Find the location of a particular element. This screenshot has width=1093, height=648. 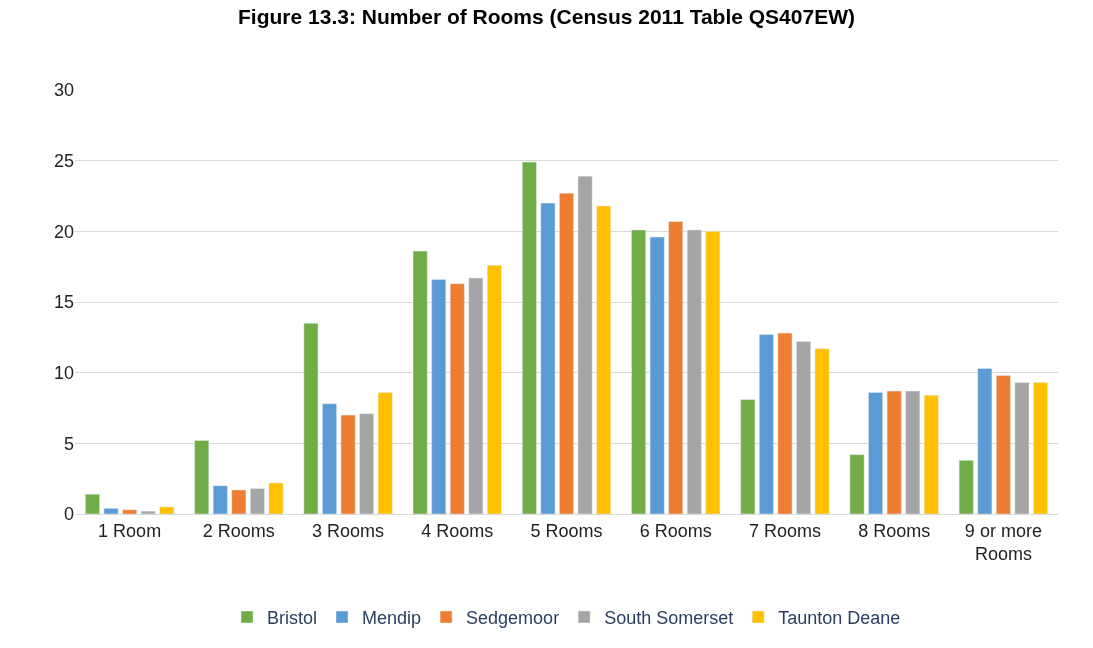

y-tick-label: 30 is located at coordinates (63, 90).